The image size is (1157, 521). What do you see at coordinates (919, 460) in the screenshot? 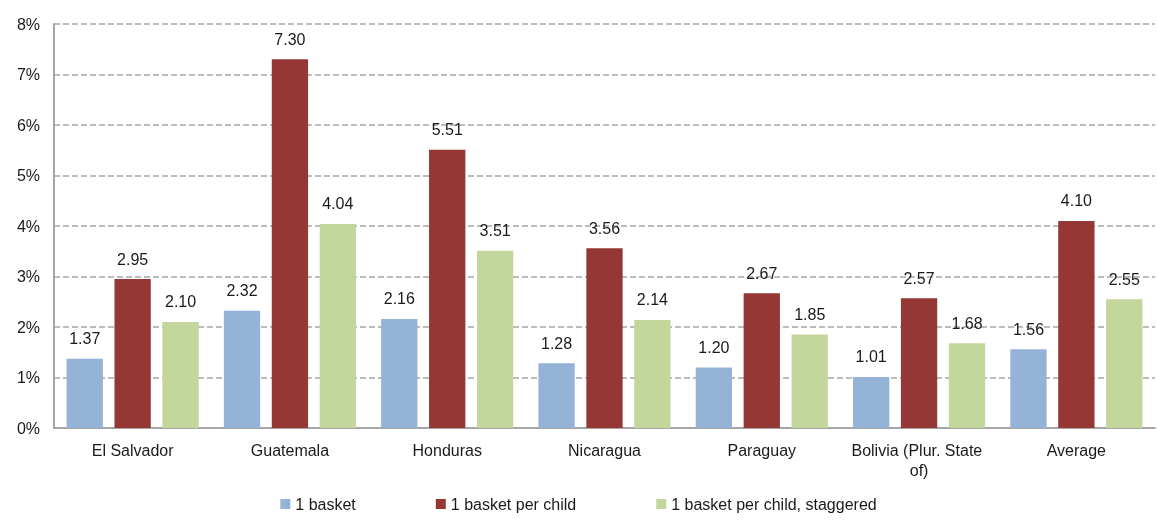
I see `x-tick-label: Bolivia (Plur. State of)` at bounding box center [919, 460].